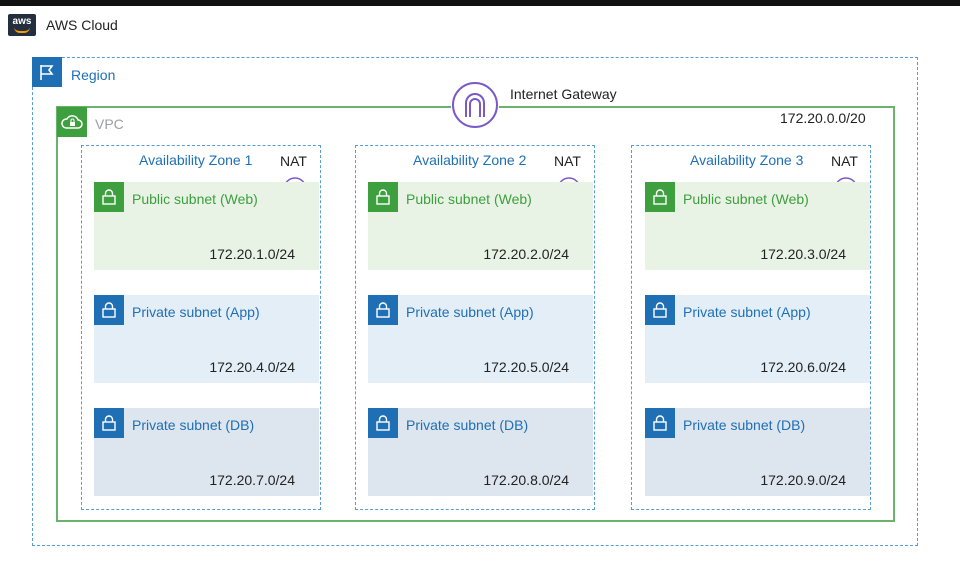 The image size is (960, 562). What do you see at coordinates (82, 25) in the screenshot?
I see `aws-cloud-title: AWS Cloud` at bounding box center [82, 25].